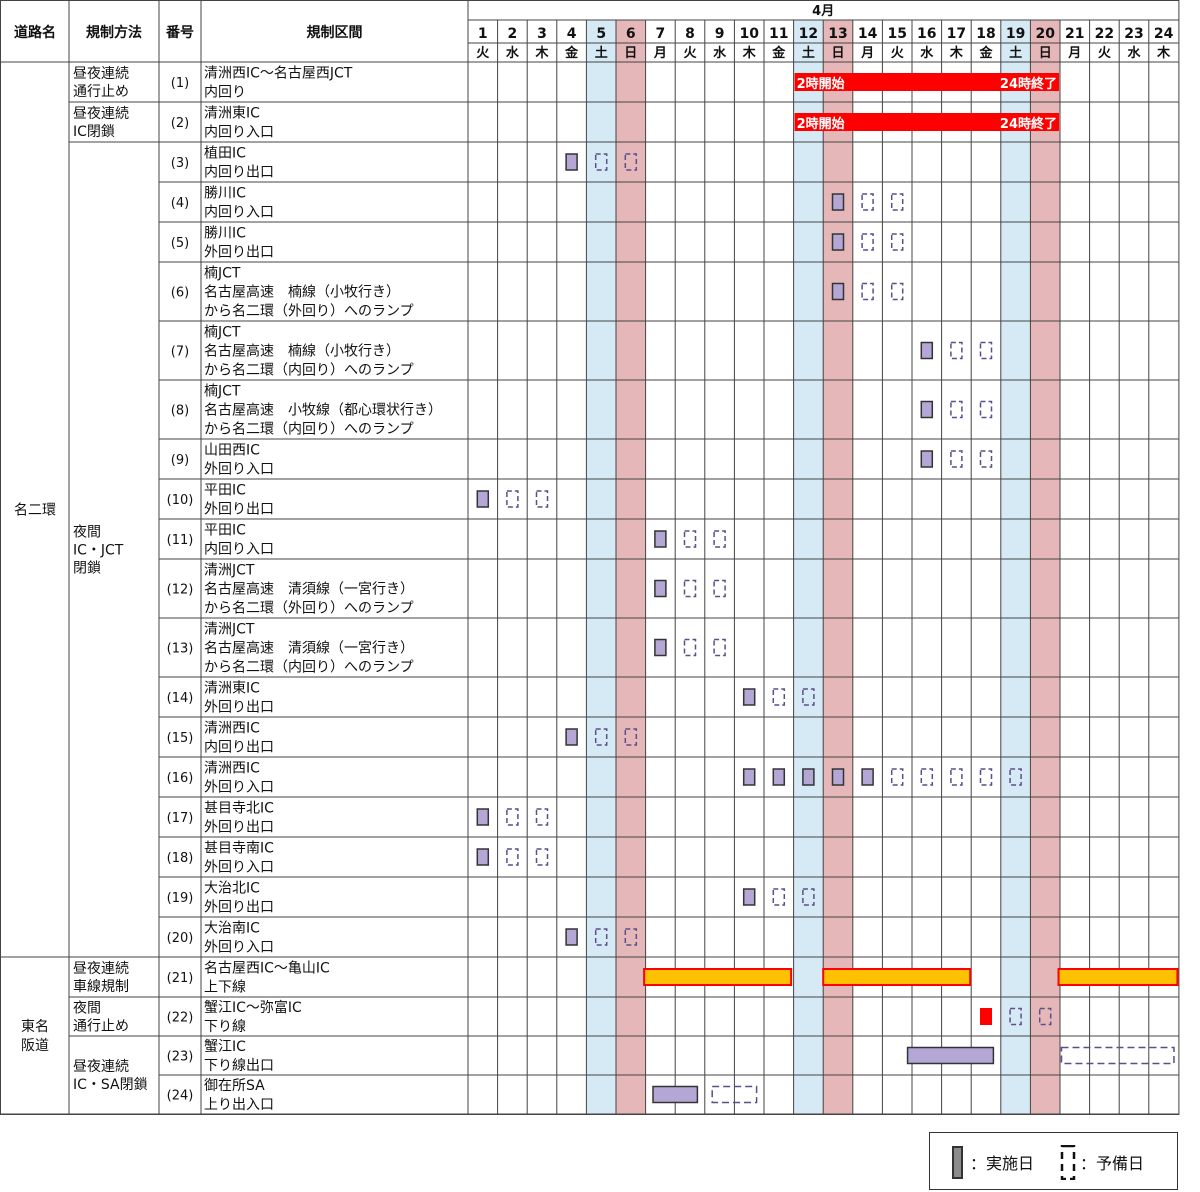  Describe the element at coordinates (35, 1027) in the screenshot. I see `road-name-1-line-0: 東名` at that location.